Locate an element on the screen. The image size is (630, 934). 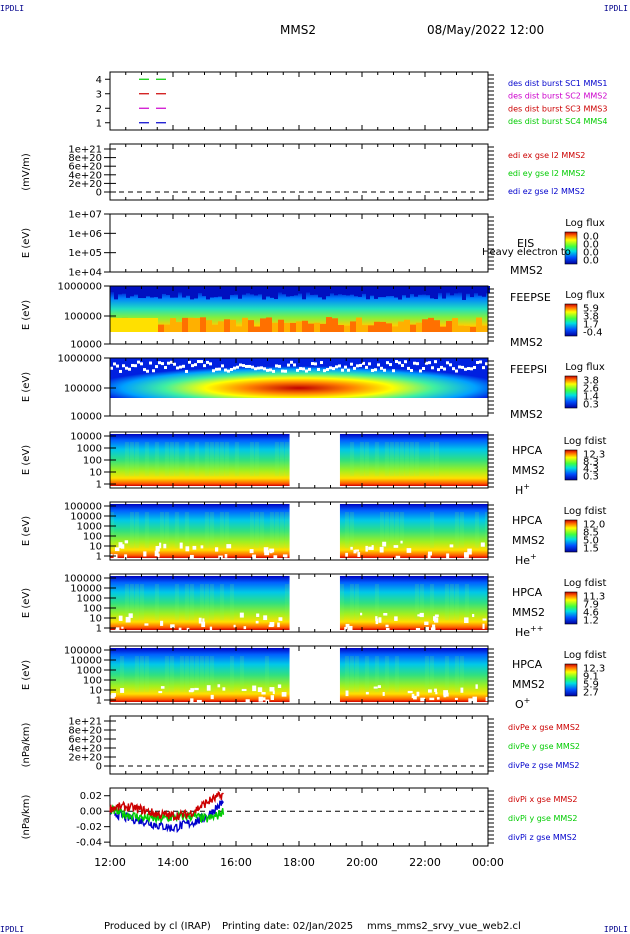
panel-burst-ytick-label: 1 is located at coordinates (99, 123).